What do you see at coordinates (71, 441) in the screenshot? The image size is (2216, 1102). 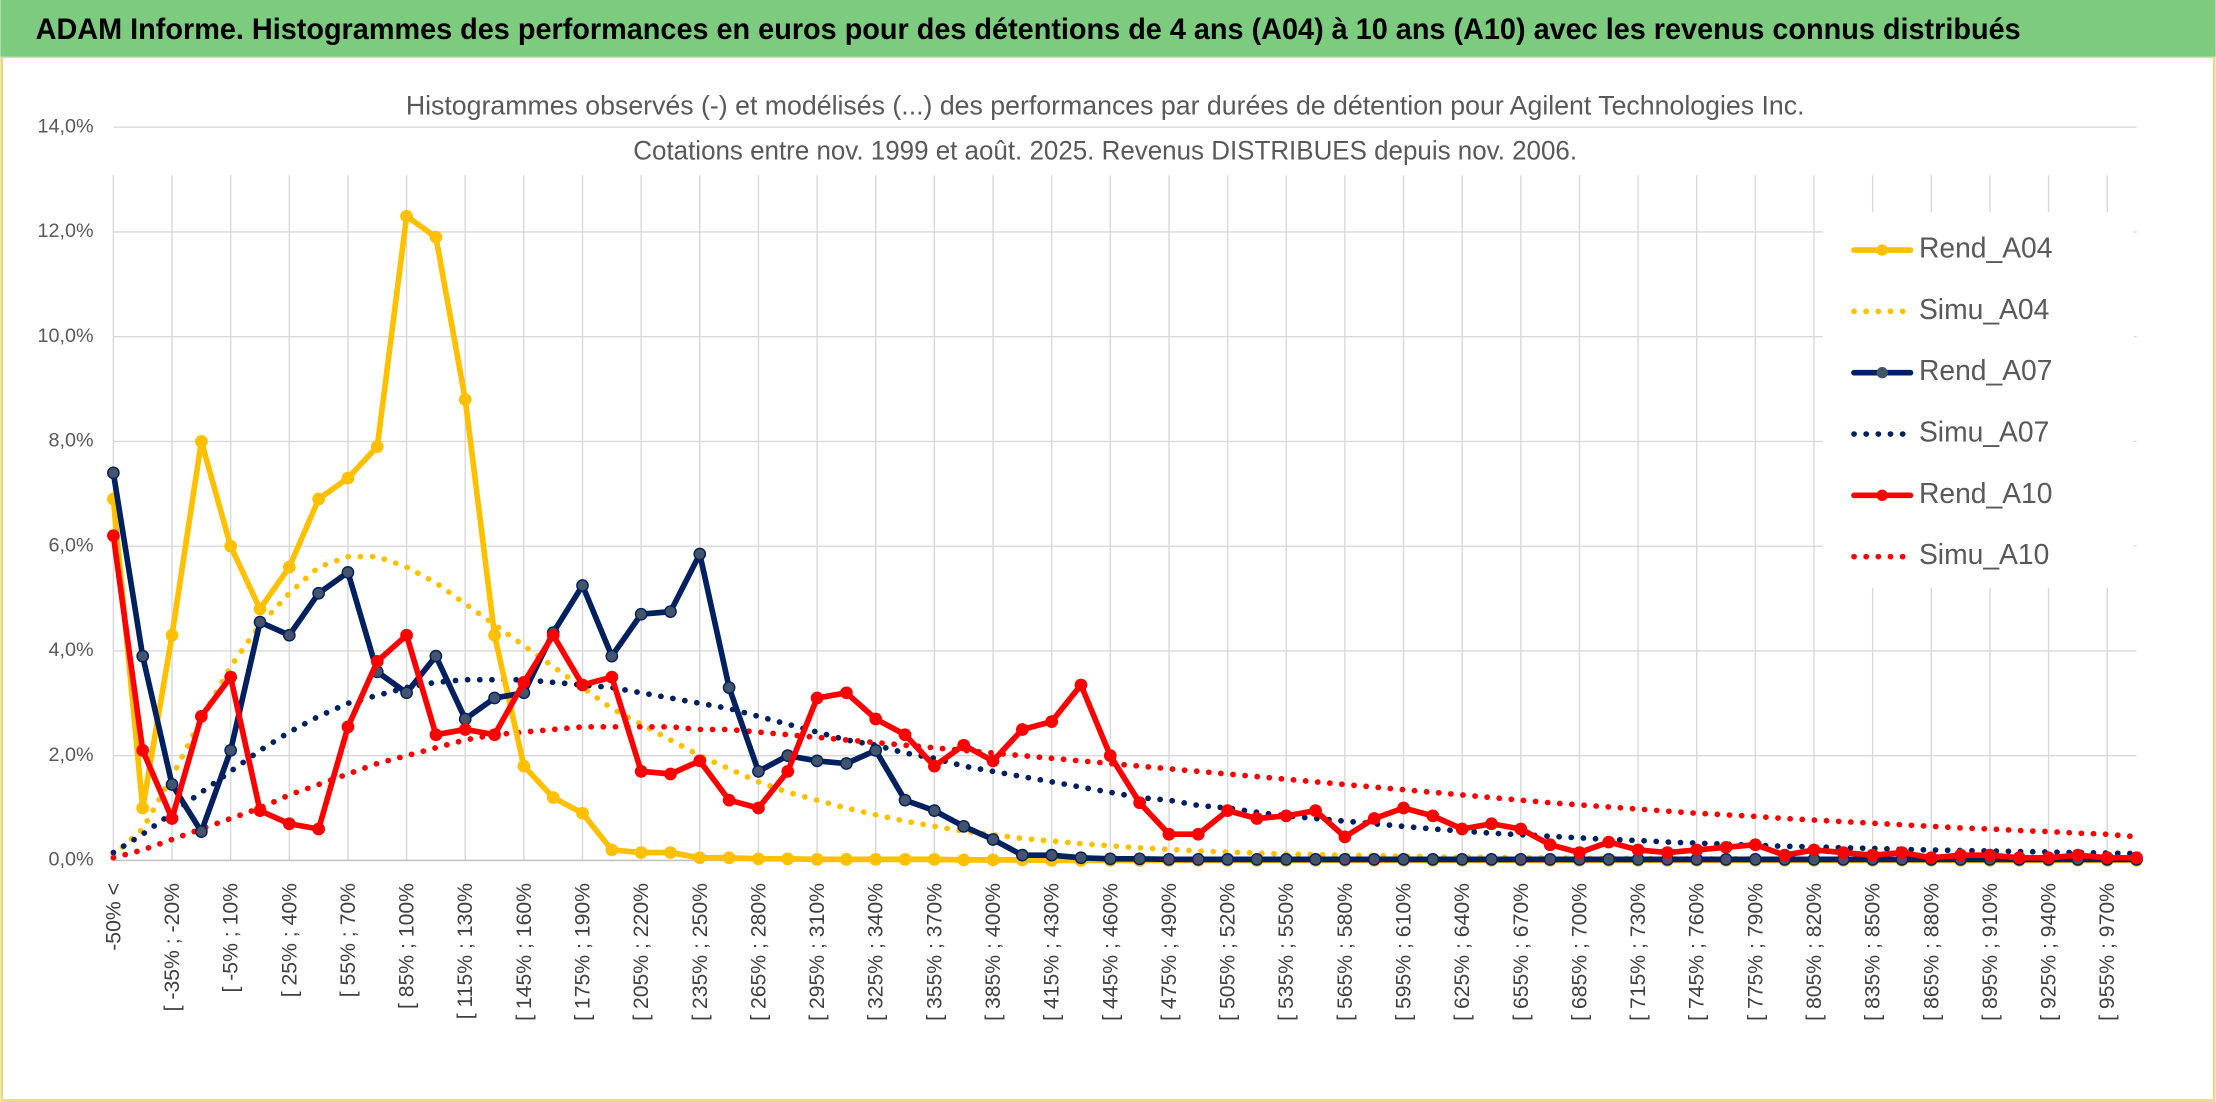 I see `y-tick-label: 8,0%` at bounding box center [71, 441].